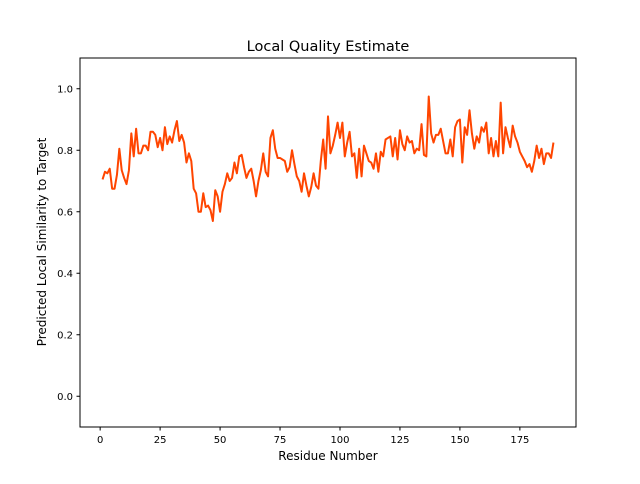 The height and width of the screenshot is (484, 640). I want to click on x-tick-label: 125, so click(399, 440).